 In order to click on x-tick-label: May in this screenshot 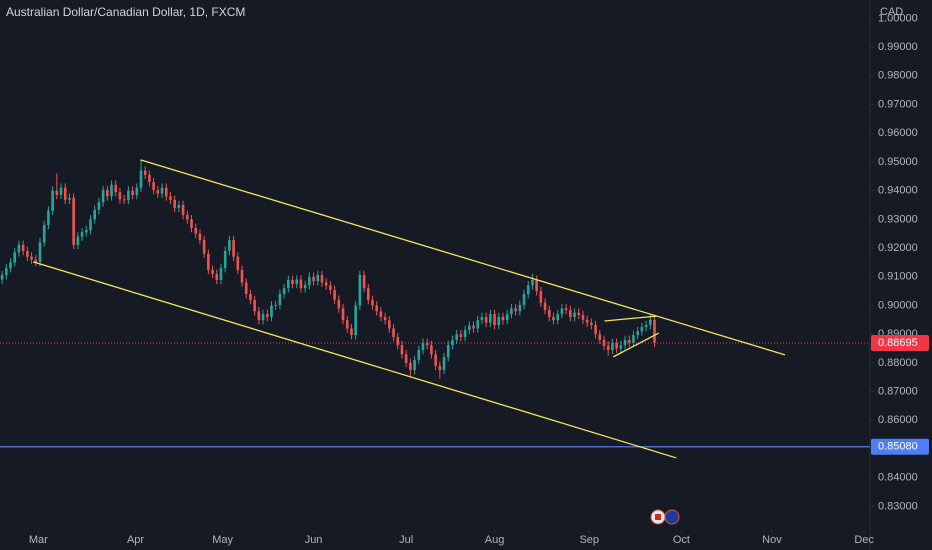, I will do `click(222, 540)`.